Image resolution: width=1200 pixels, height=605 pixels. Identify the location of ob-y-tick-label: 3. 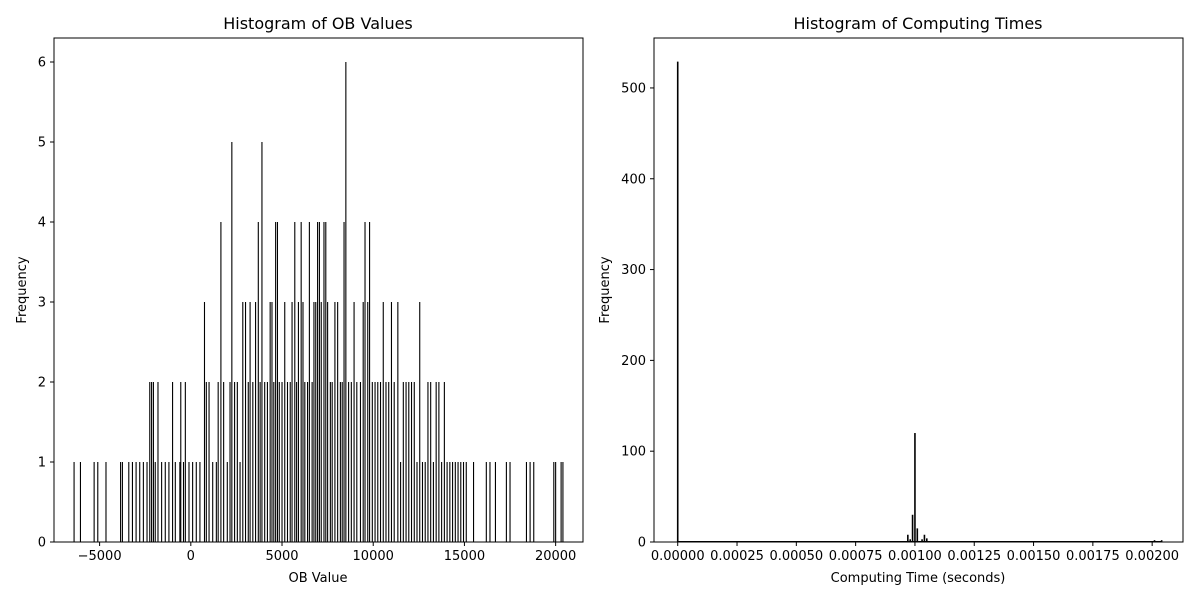
(42, 303).